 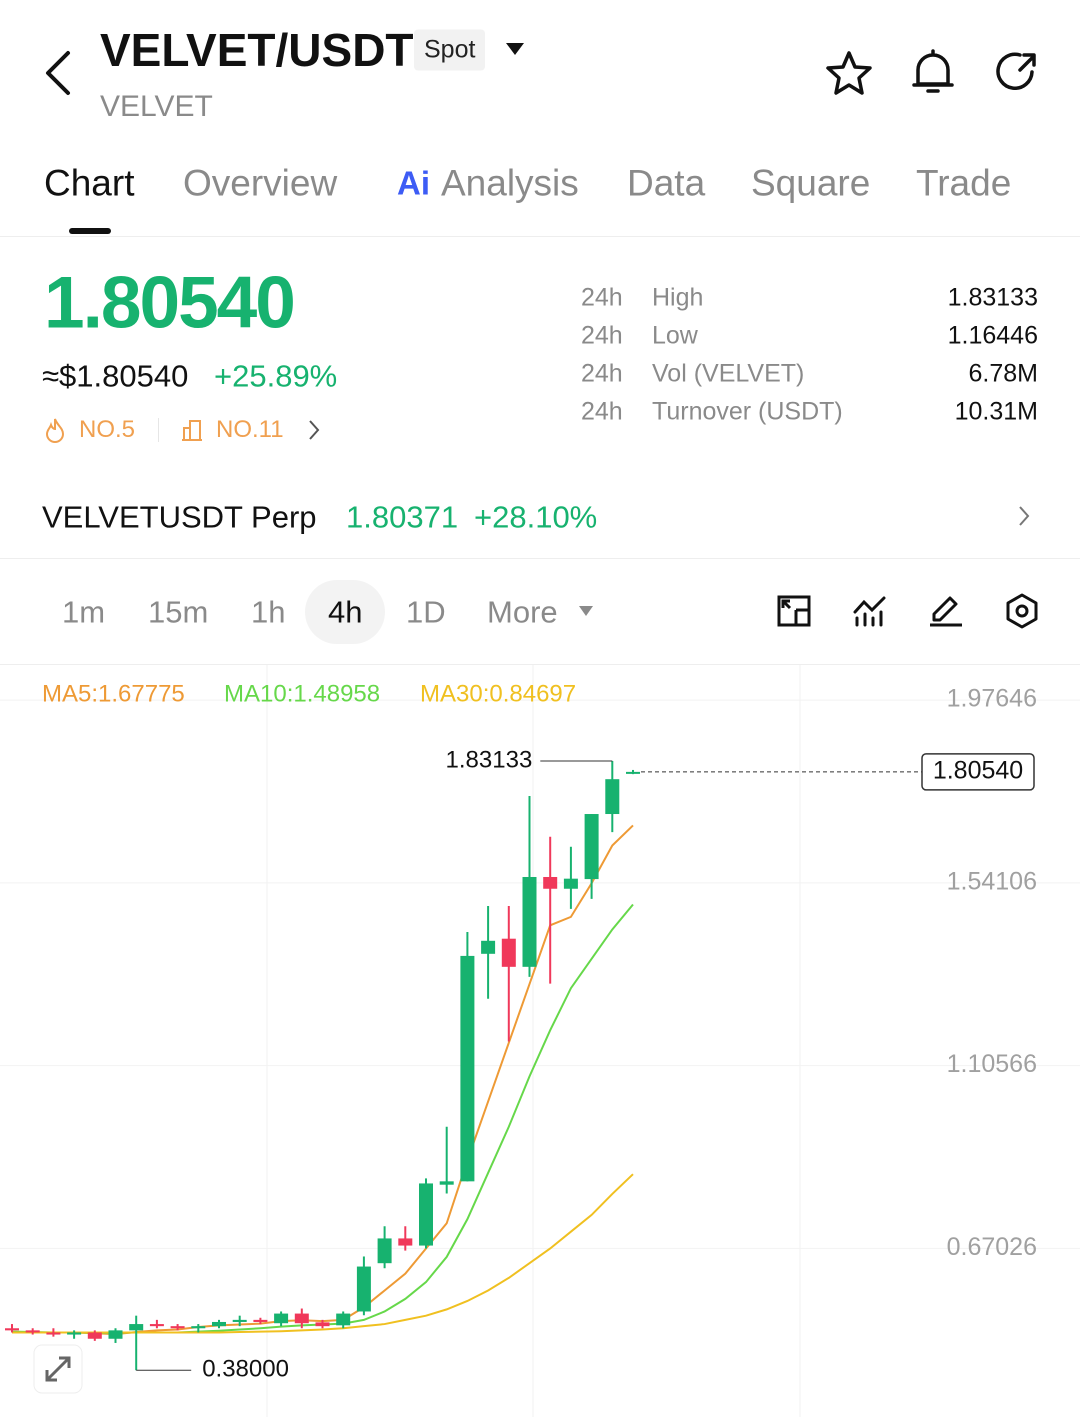 I want to click on sector-rank: NO.11, so click(x=250, y=429).